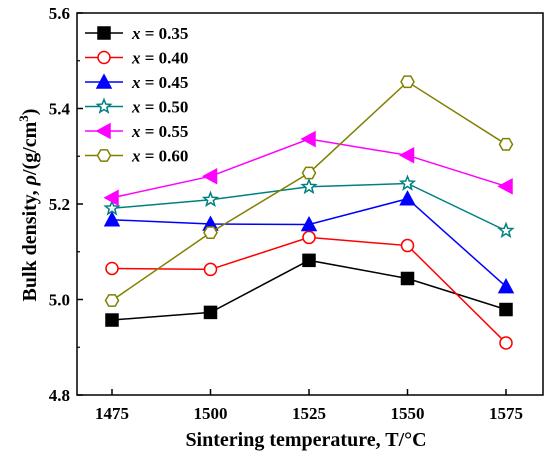 This screenshot has width=550, height=461. What do you see at coordinates (30, 180) in the screenshot?
I see `y-axis-label-rho: ρ` at bounding box center [30, 180].